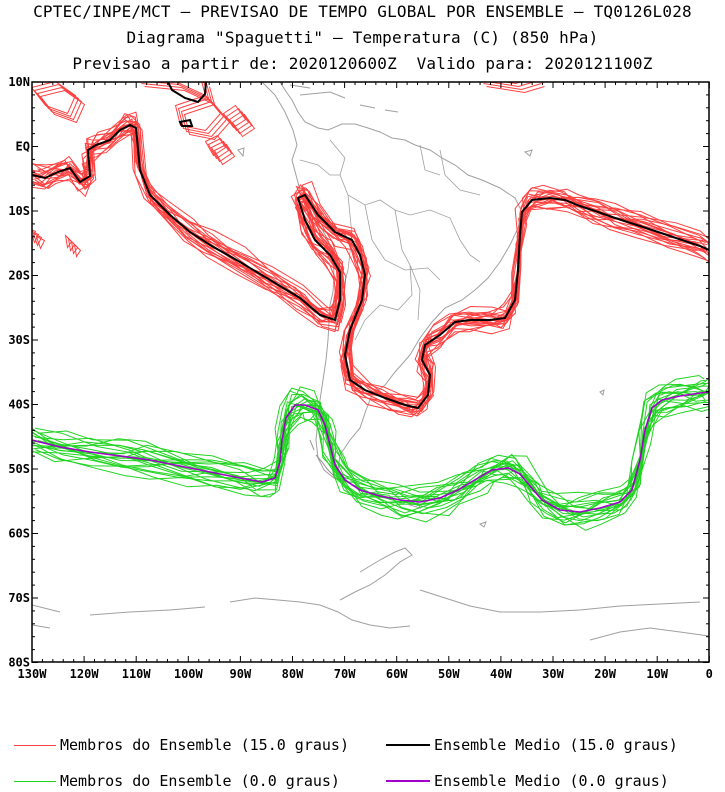 This screenshot has width=725, height=792. Describe the element at coordinates (35, 781) in the screenshot. I see `legend-swatch-green` at that location.